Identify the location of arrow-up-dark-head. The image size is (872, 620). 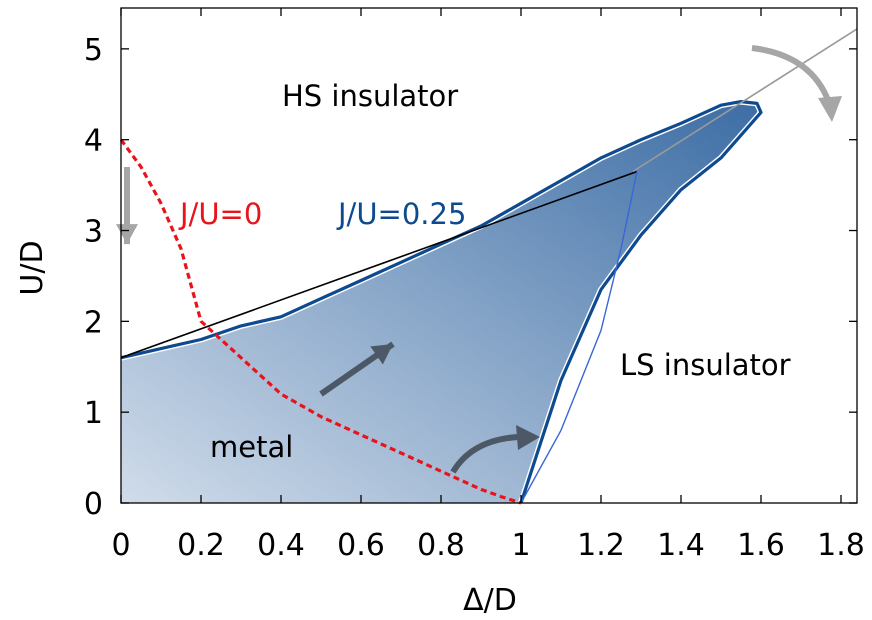
(381, 354).